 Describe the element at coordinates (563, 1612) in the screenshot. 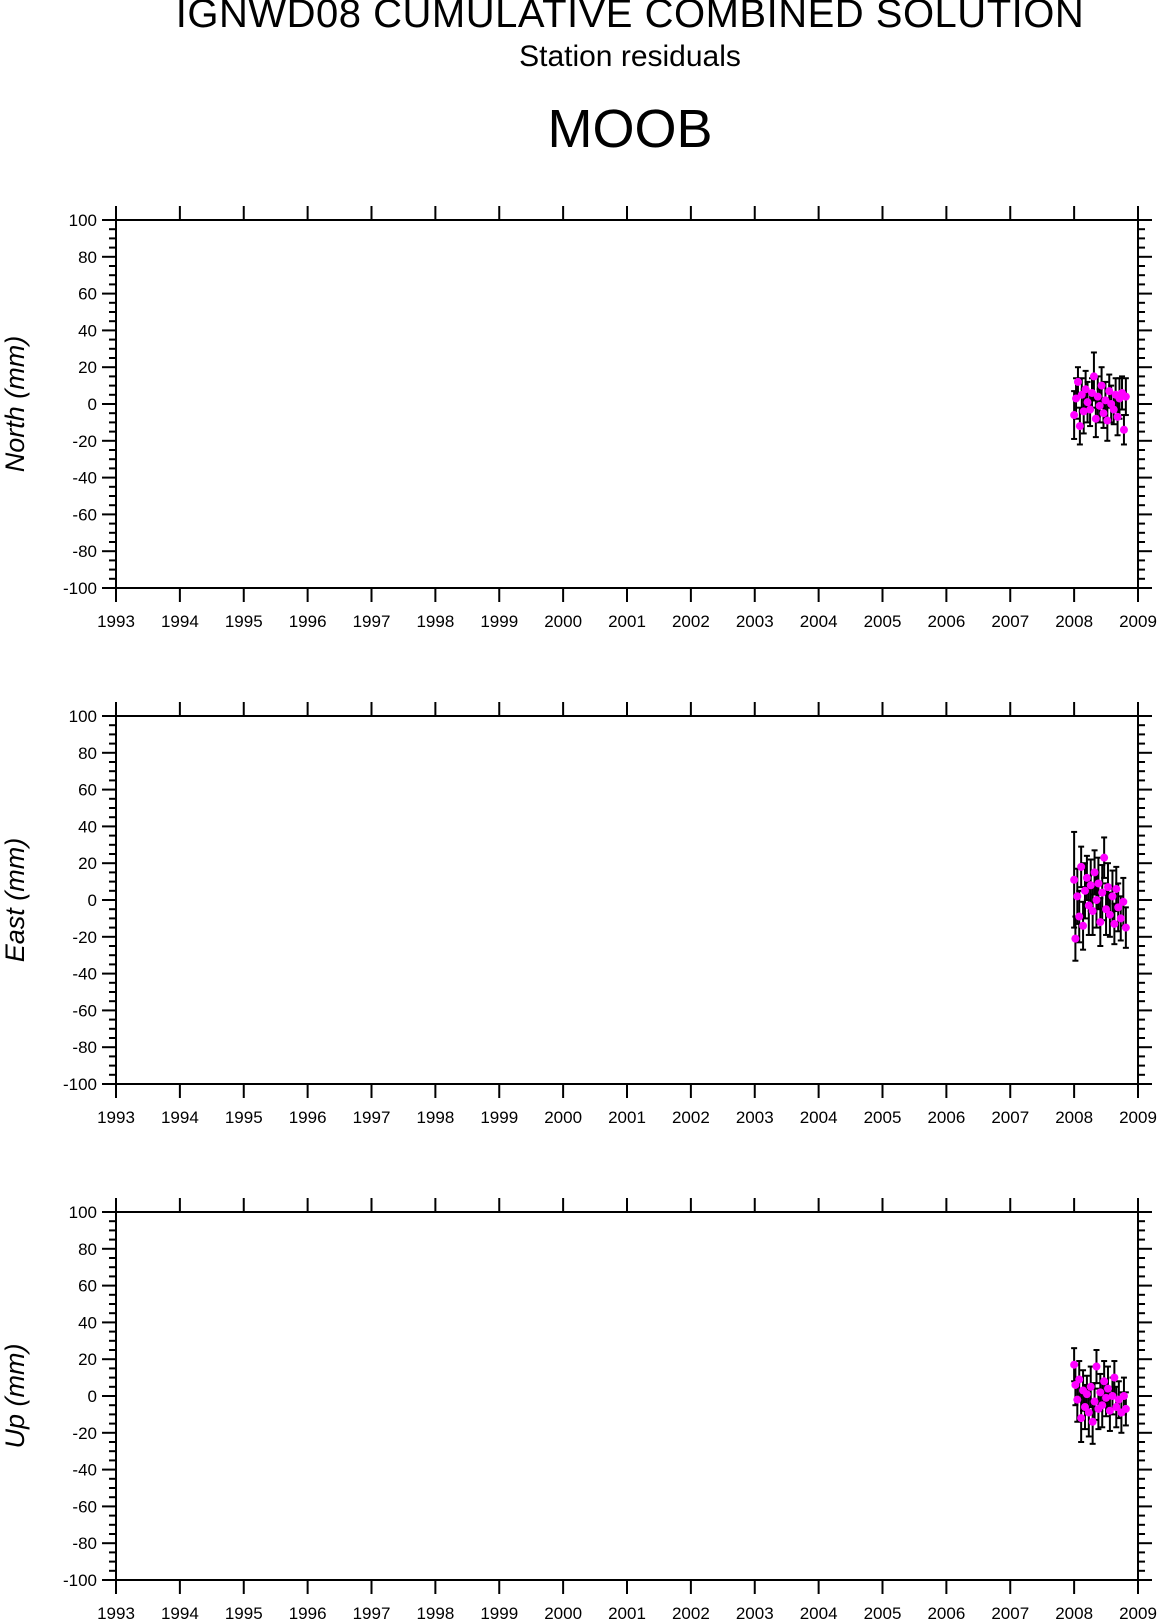

I see `up-x-tick-label: 2000` at that location.